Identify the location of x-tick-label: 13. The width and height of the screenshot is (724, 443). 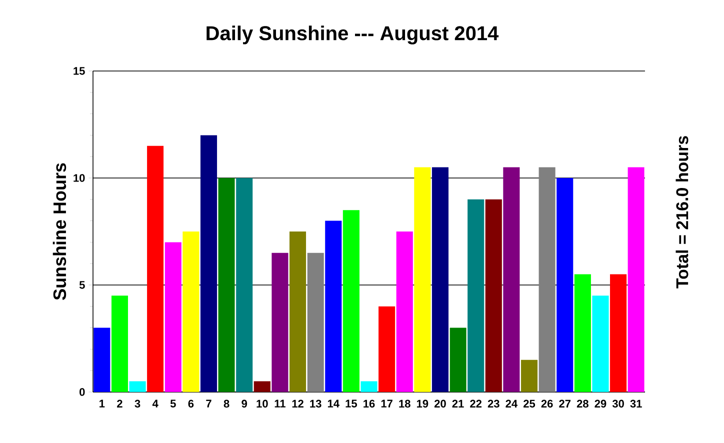
(316, 404).